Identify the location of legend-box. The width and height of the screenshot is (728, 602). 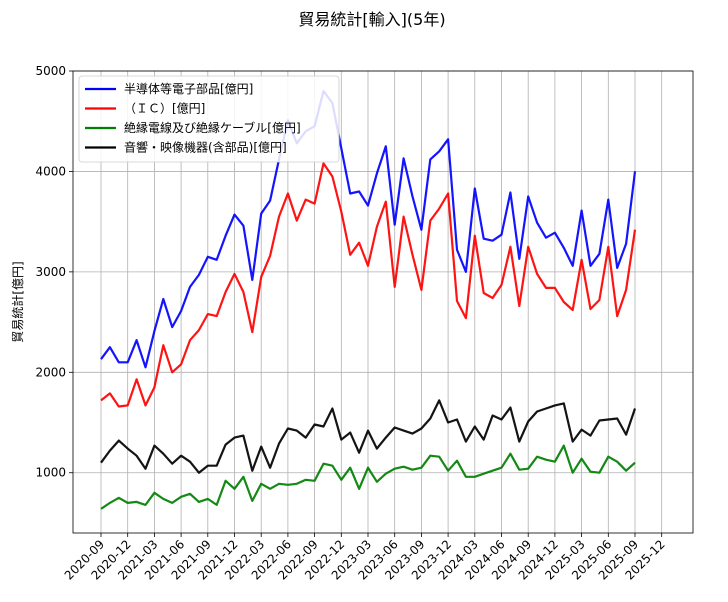
(209, 119).